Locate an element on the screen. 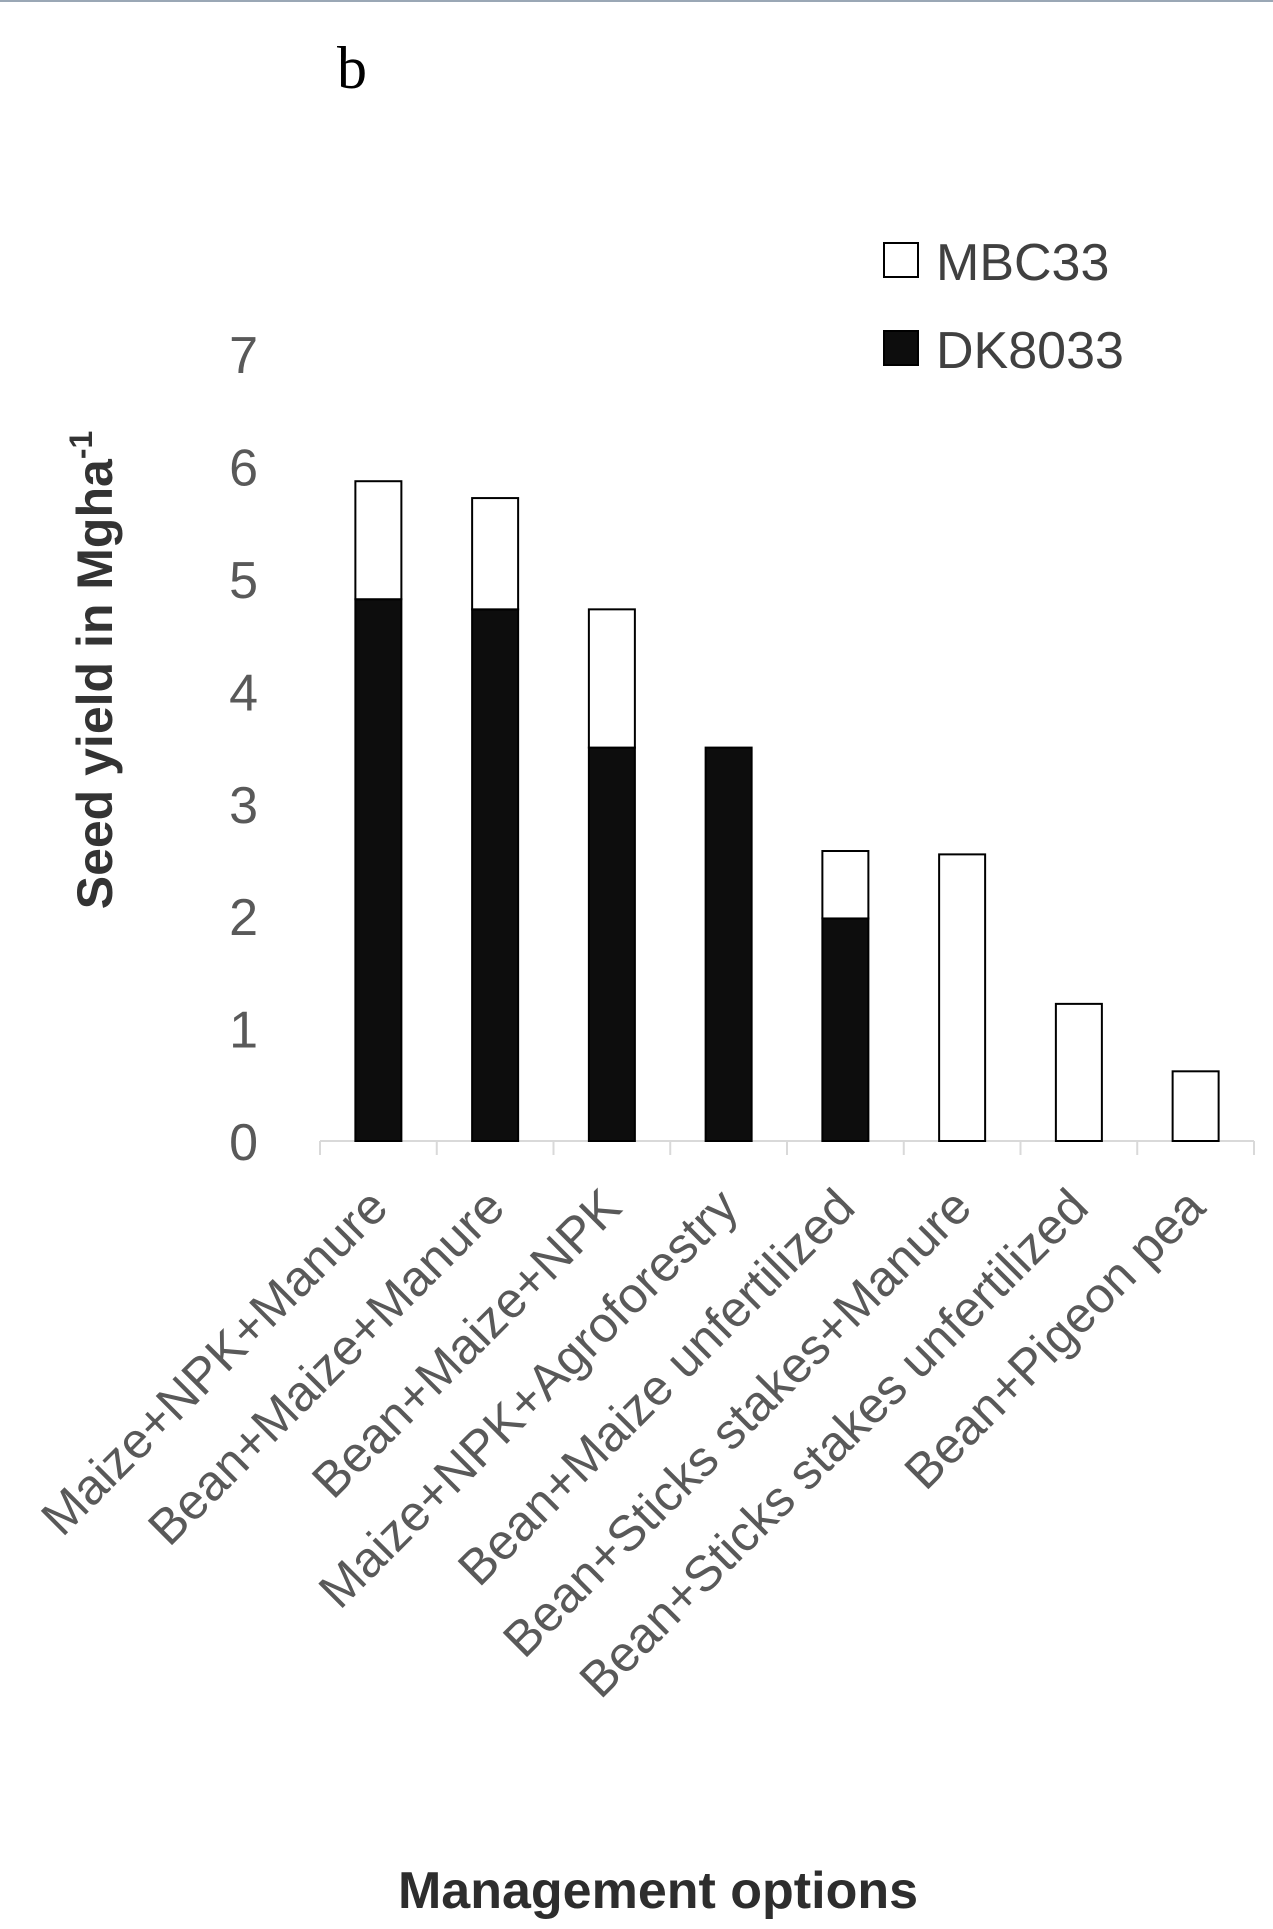 Image resolution: width=1273 pixels, height=1929 pixels. y-tick-label: 2 is located at coordinates (243, 918).